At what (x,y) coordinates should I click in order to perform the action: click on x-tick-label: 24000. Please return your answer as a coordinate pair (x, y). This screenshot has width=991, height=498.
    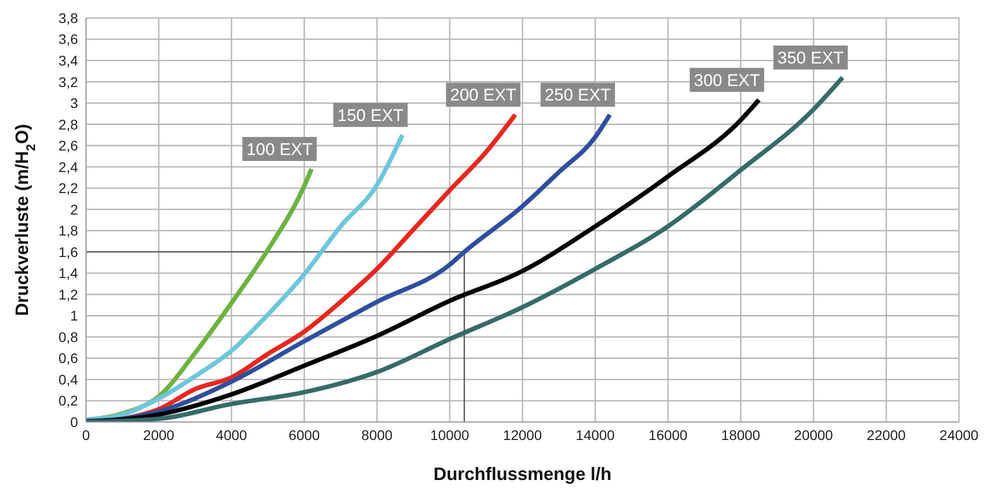
    Looking at the image, I should click on (959, 434).